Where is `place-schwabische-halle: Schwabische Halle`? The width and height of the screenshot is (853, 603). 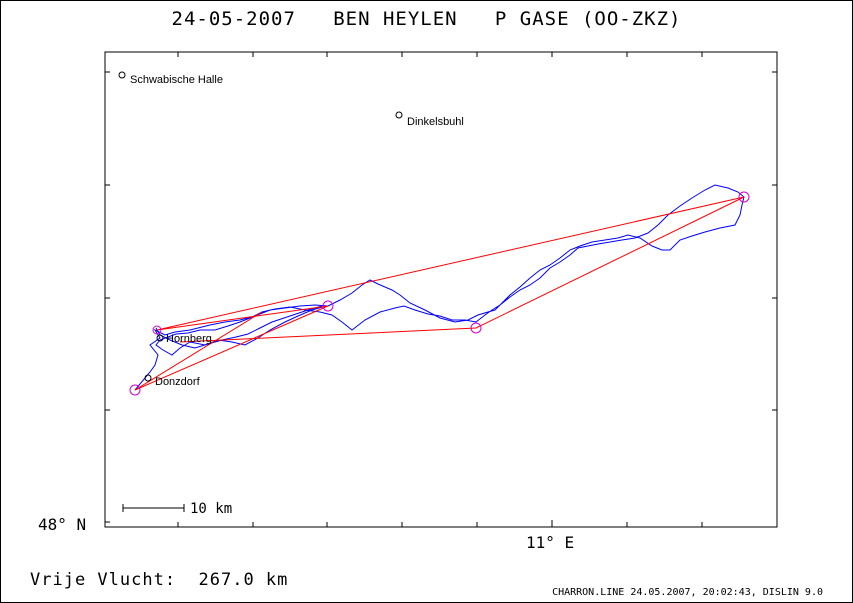
place-schwabische-halle: Schwabische Halle is located at coordinates (170, 78).